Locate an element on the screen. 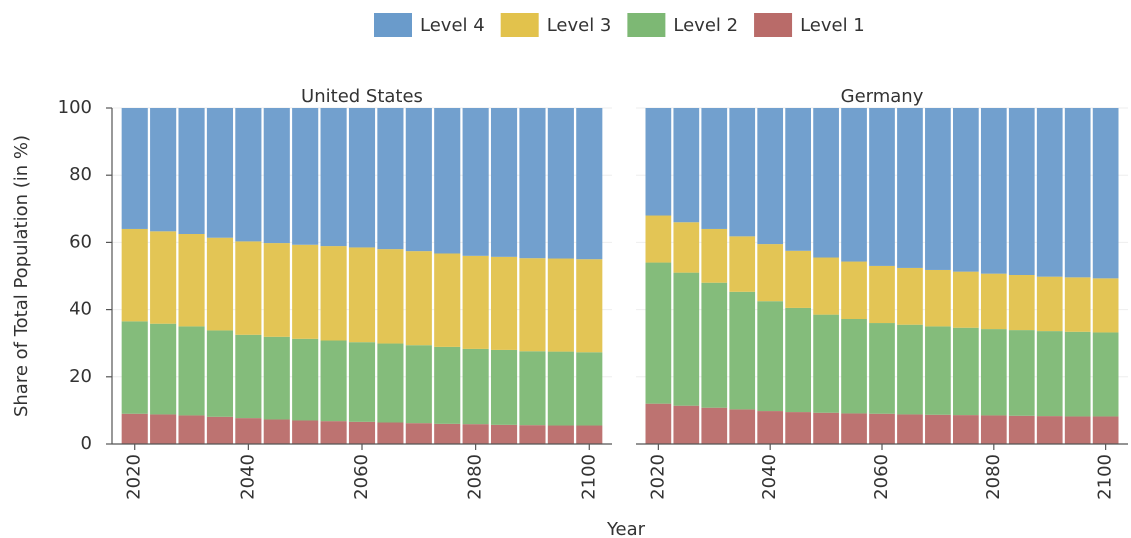 The width and height of the screenshot is (1131, 538). y-tick-label: 20 is located at coordinates (80, 376).